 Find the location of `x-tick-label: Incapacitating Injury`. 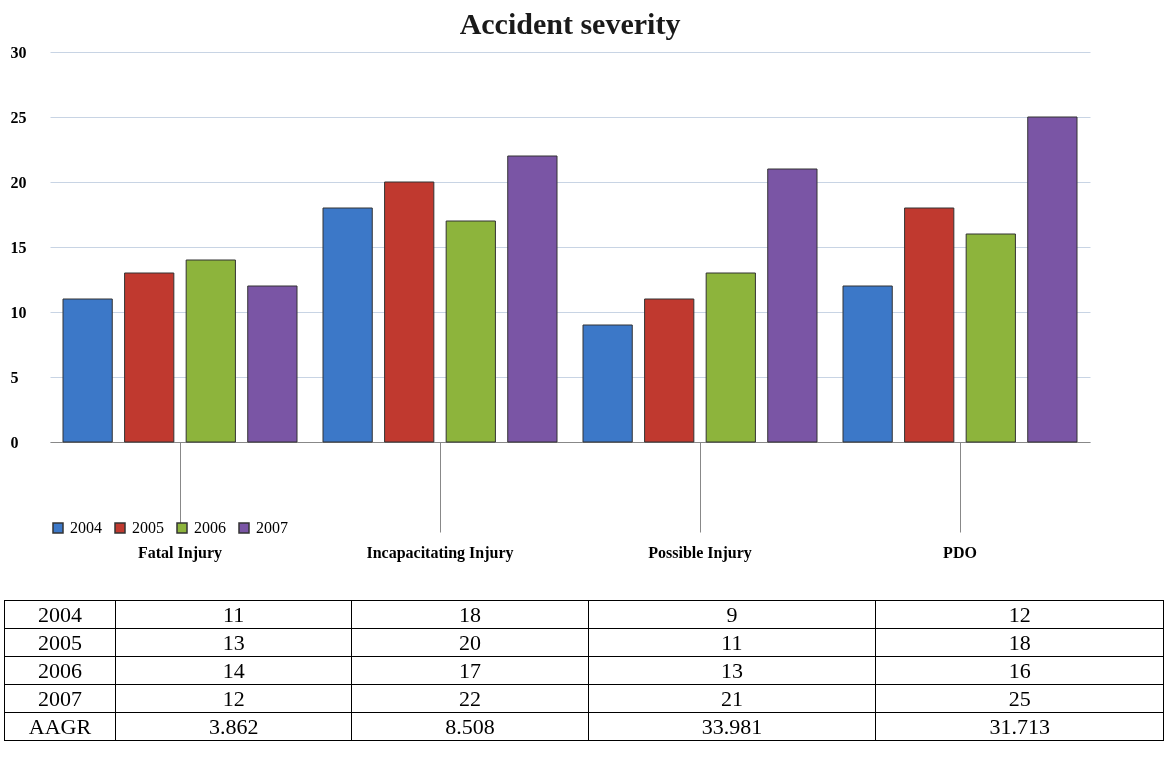

x-tick-label: Incapacitating Injury is located at coordinates (440, 552).